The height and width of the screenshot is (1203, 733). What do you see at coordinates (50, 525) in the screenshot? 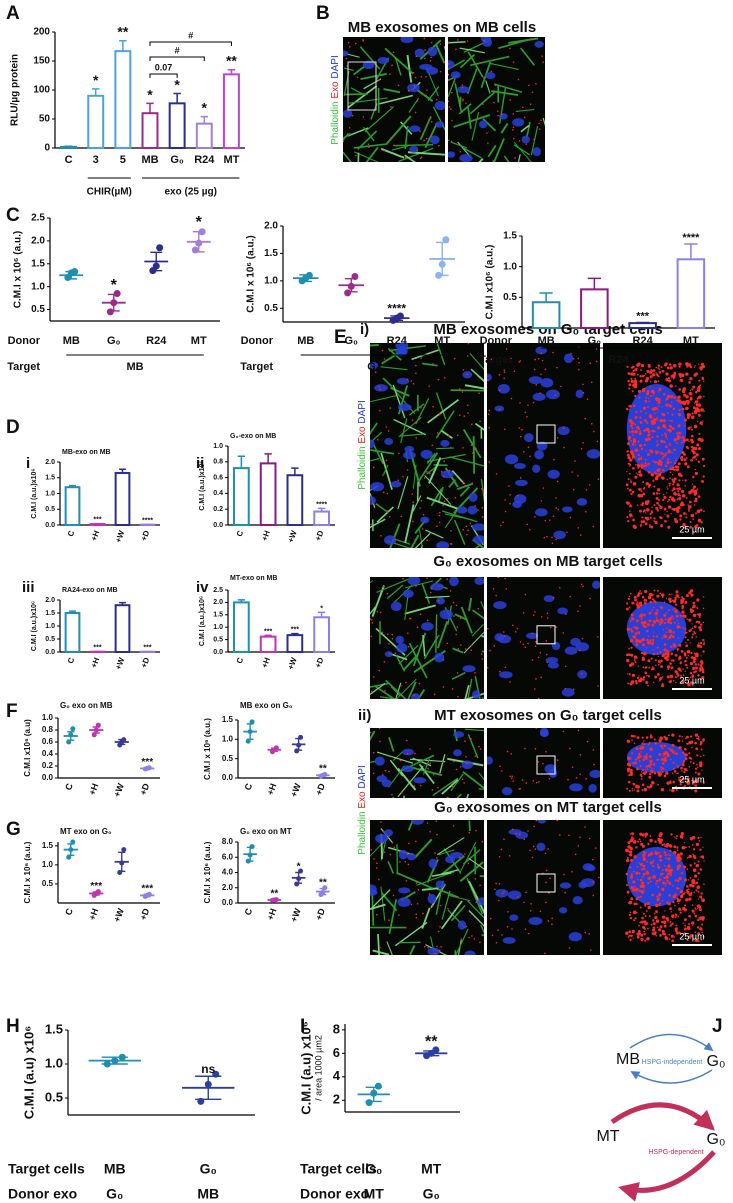
I see `y-tick-label: 0.0` at bounding box center [50, 525].